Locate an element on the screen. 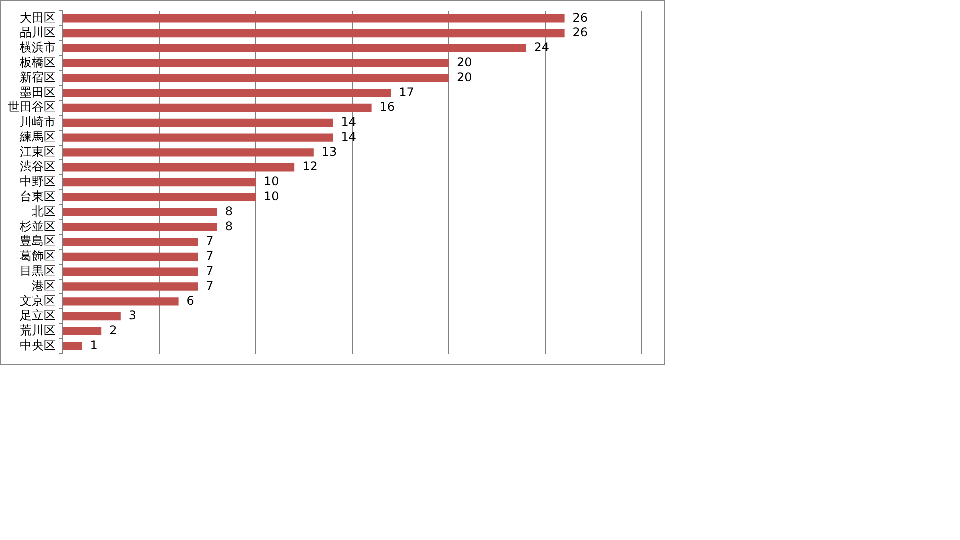 This screenshot has height=540, width=960. y-tick-label: 港区 is located at coordinates (44, 285).